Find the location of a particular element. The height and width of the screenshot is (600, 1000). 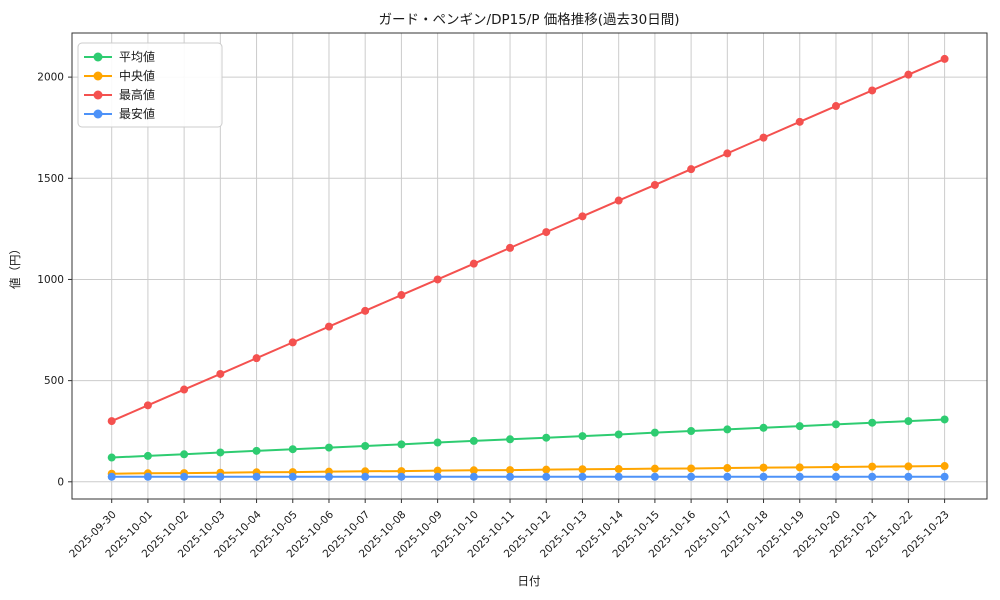

y-tick-label: 1500 is located at coordinates (50, 179).